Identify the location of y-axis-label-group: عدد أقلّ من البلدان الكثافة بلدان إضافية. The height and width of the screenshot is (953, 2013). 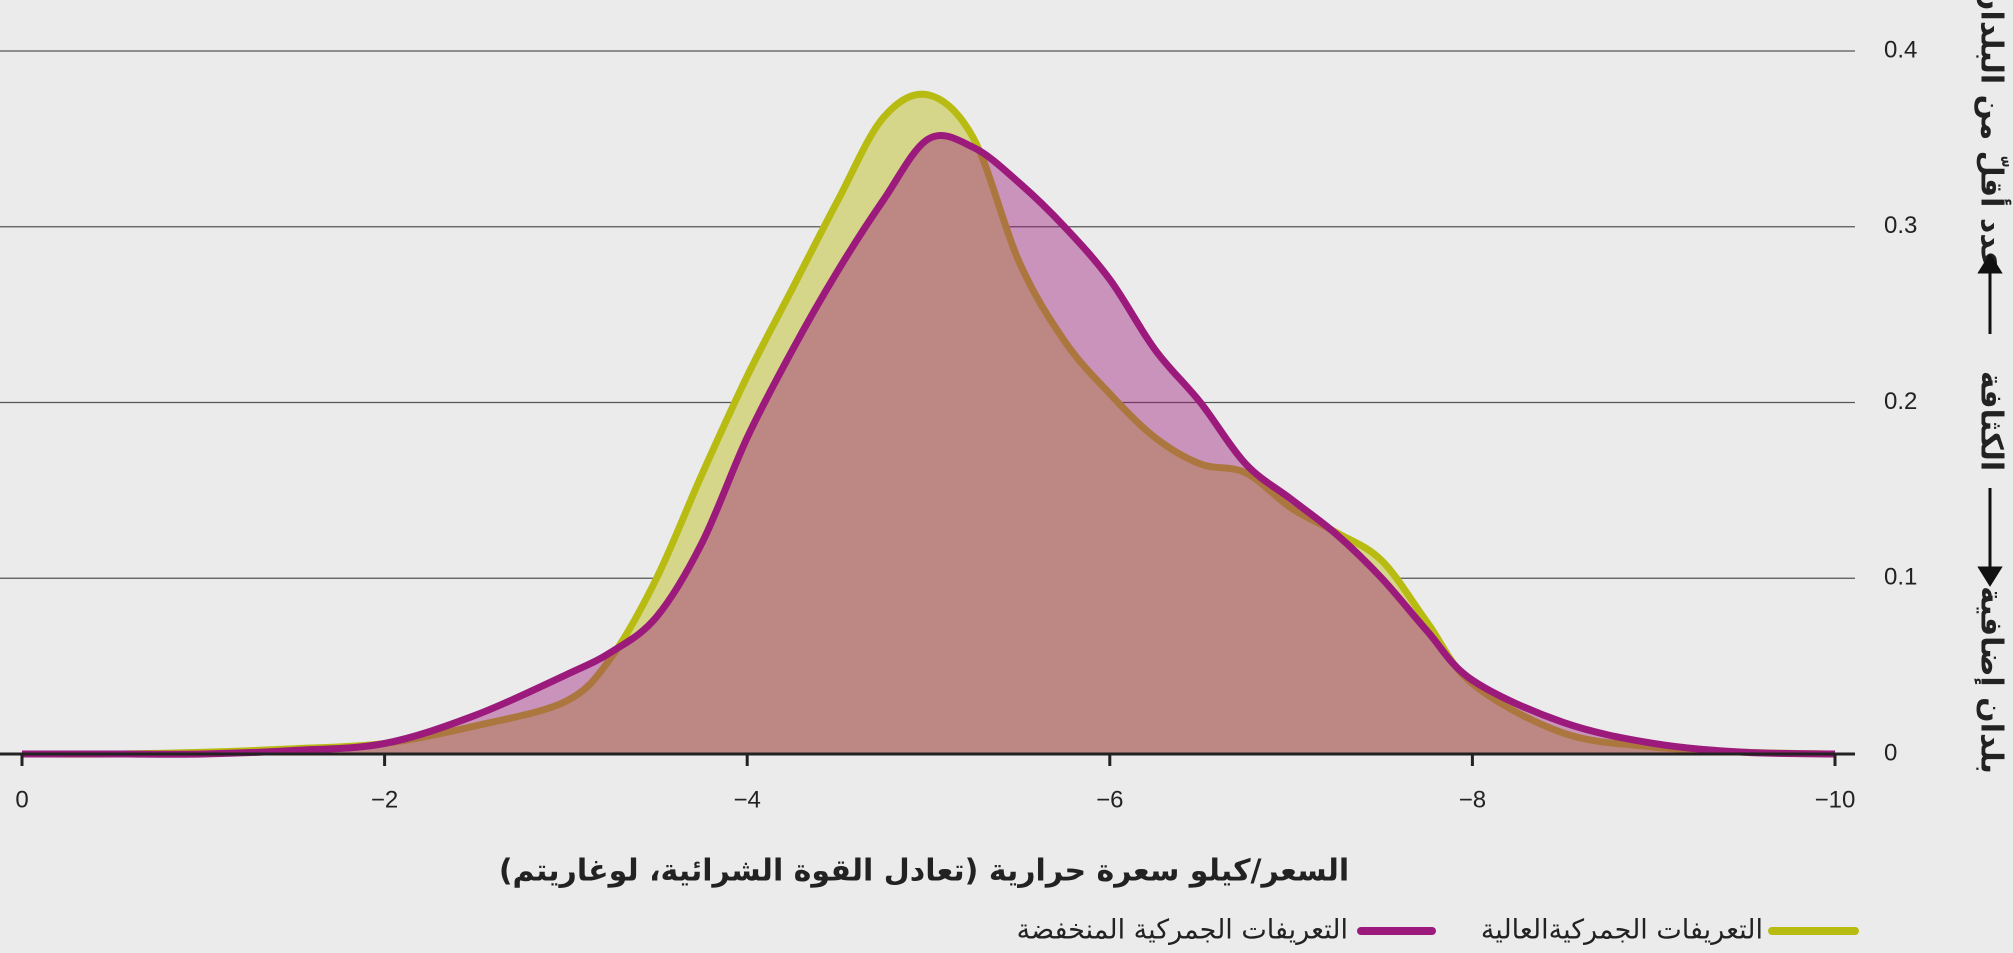
(1993, 387).